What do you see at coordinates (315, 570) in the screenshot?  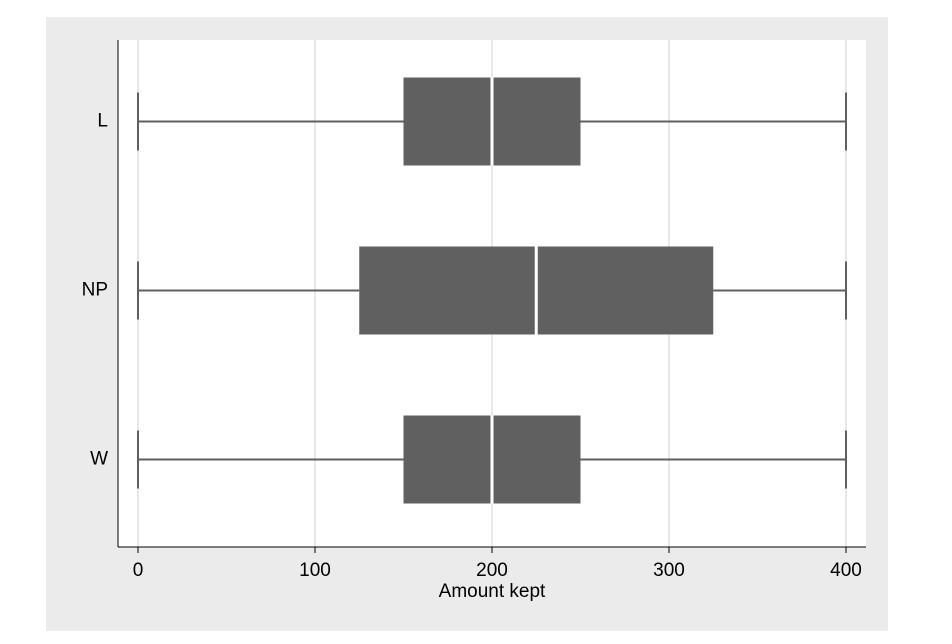 I see `x-tick-label: 100` at bounding box center [315, 570].